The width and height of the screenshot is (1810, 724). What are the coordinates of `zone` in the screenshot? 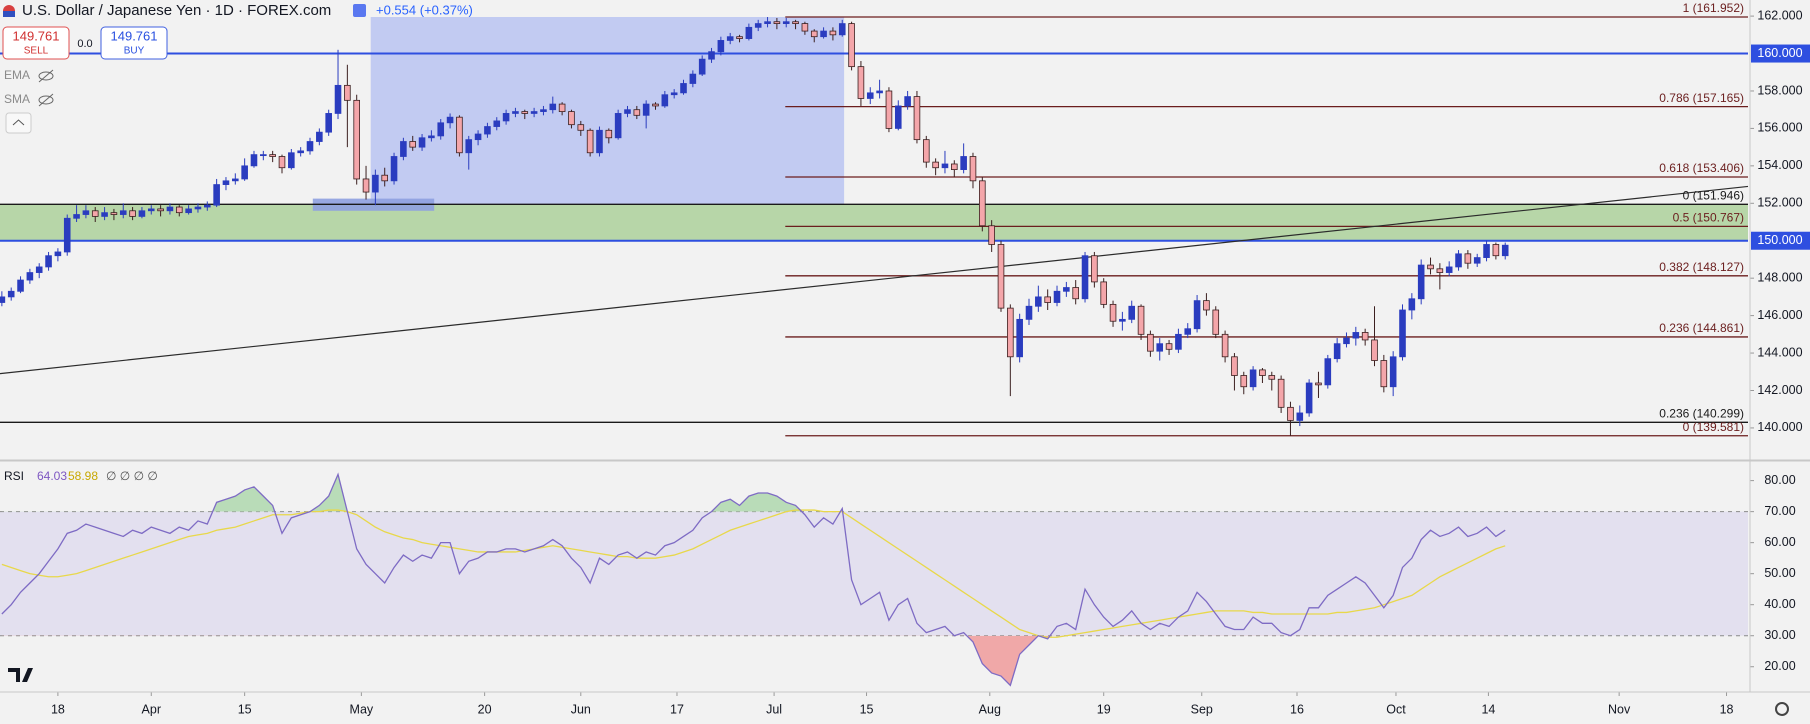 It's located at (607, 110).